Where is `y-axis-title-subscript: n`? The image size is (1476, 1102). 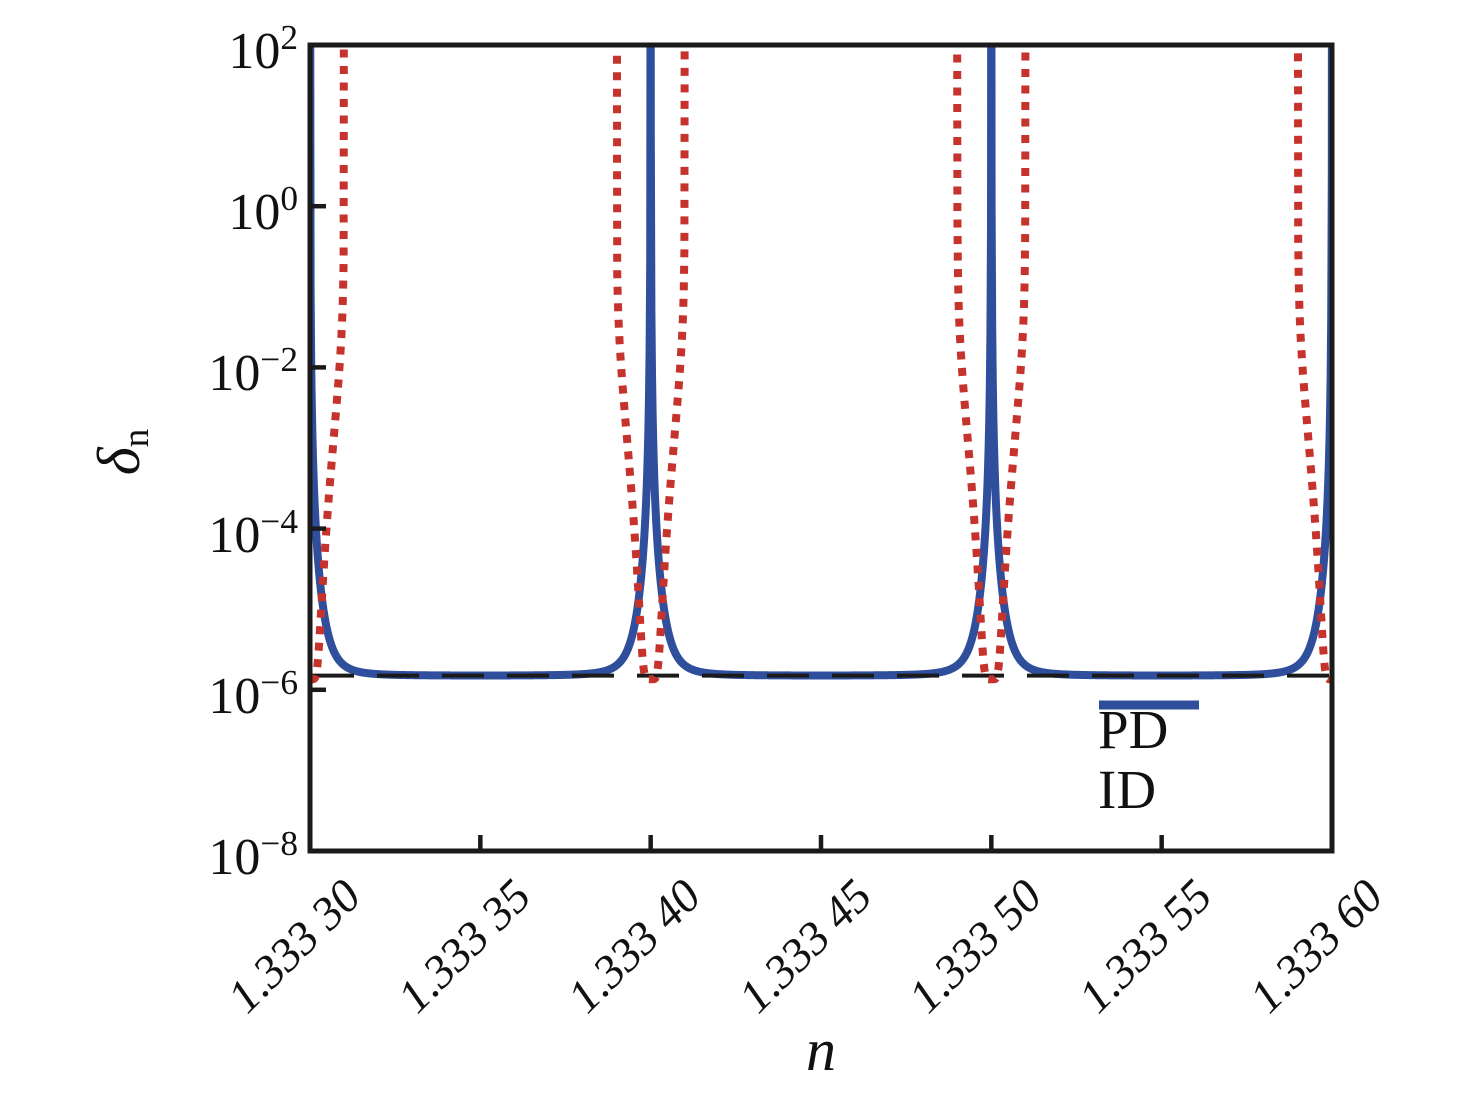
y-axis-title-subscript: n is located at coordinates (137, 438).